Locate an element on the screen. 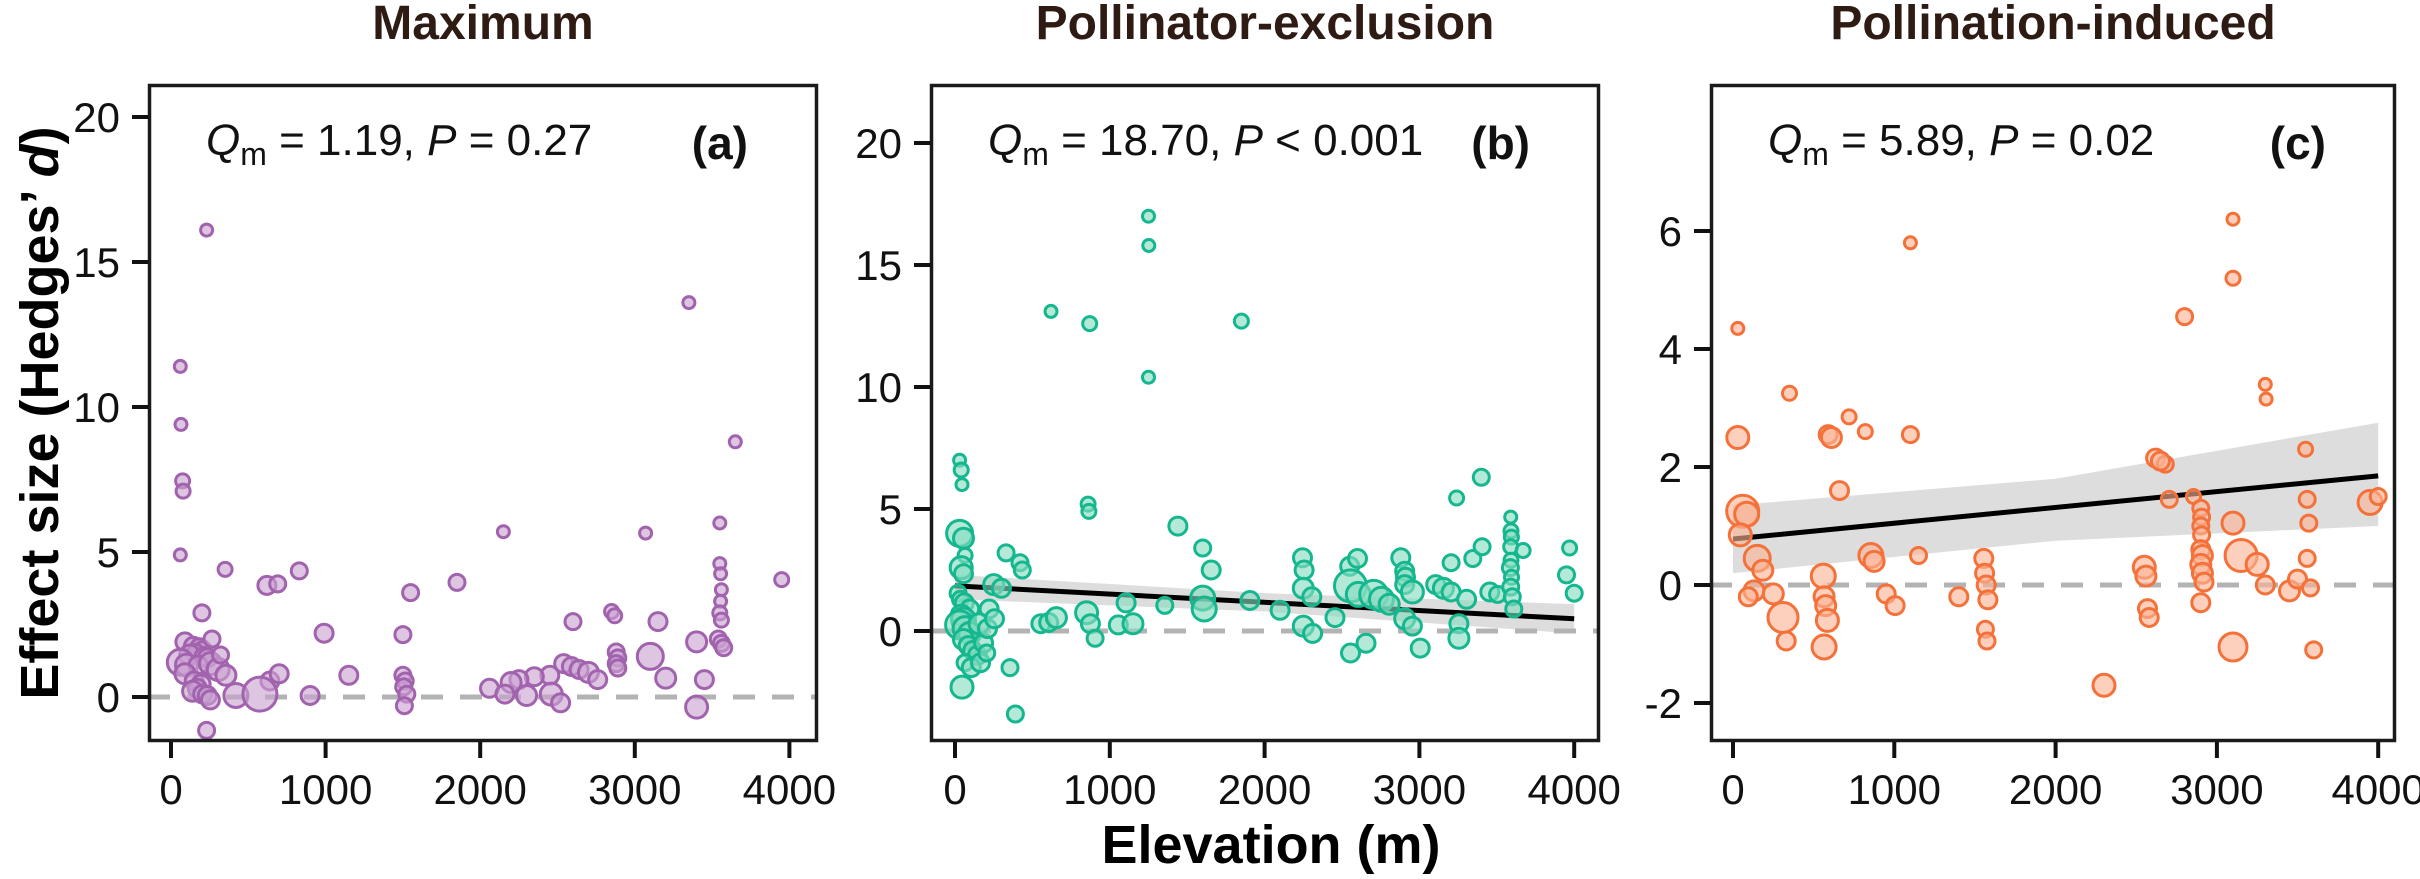  x-tick-label: 1000 is located at coordinates (1894, 789).